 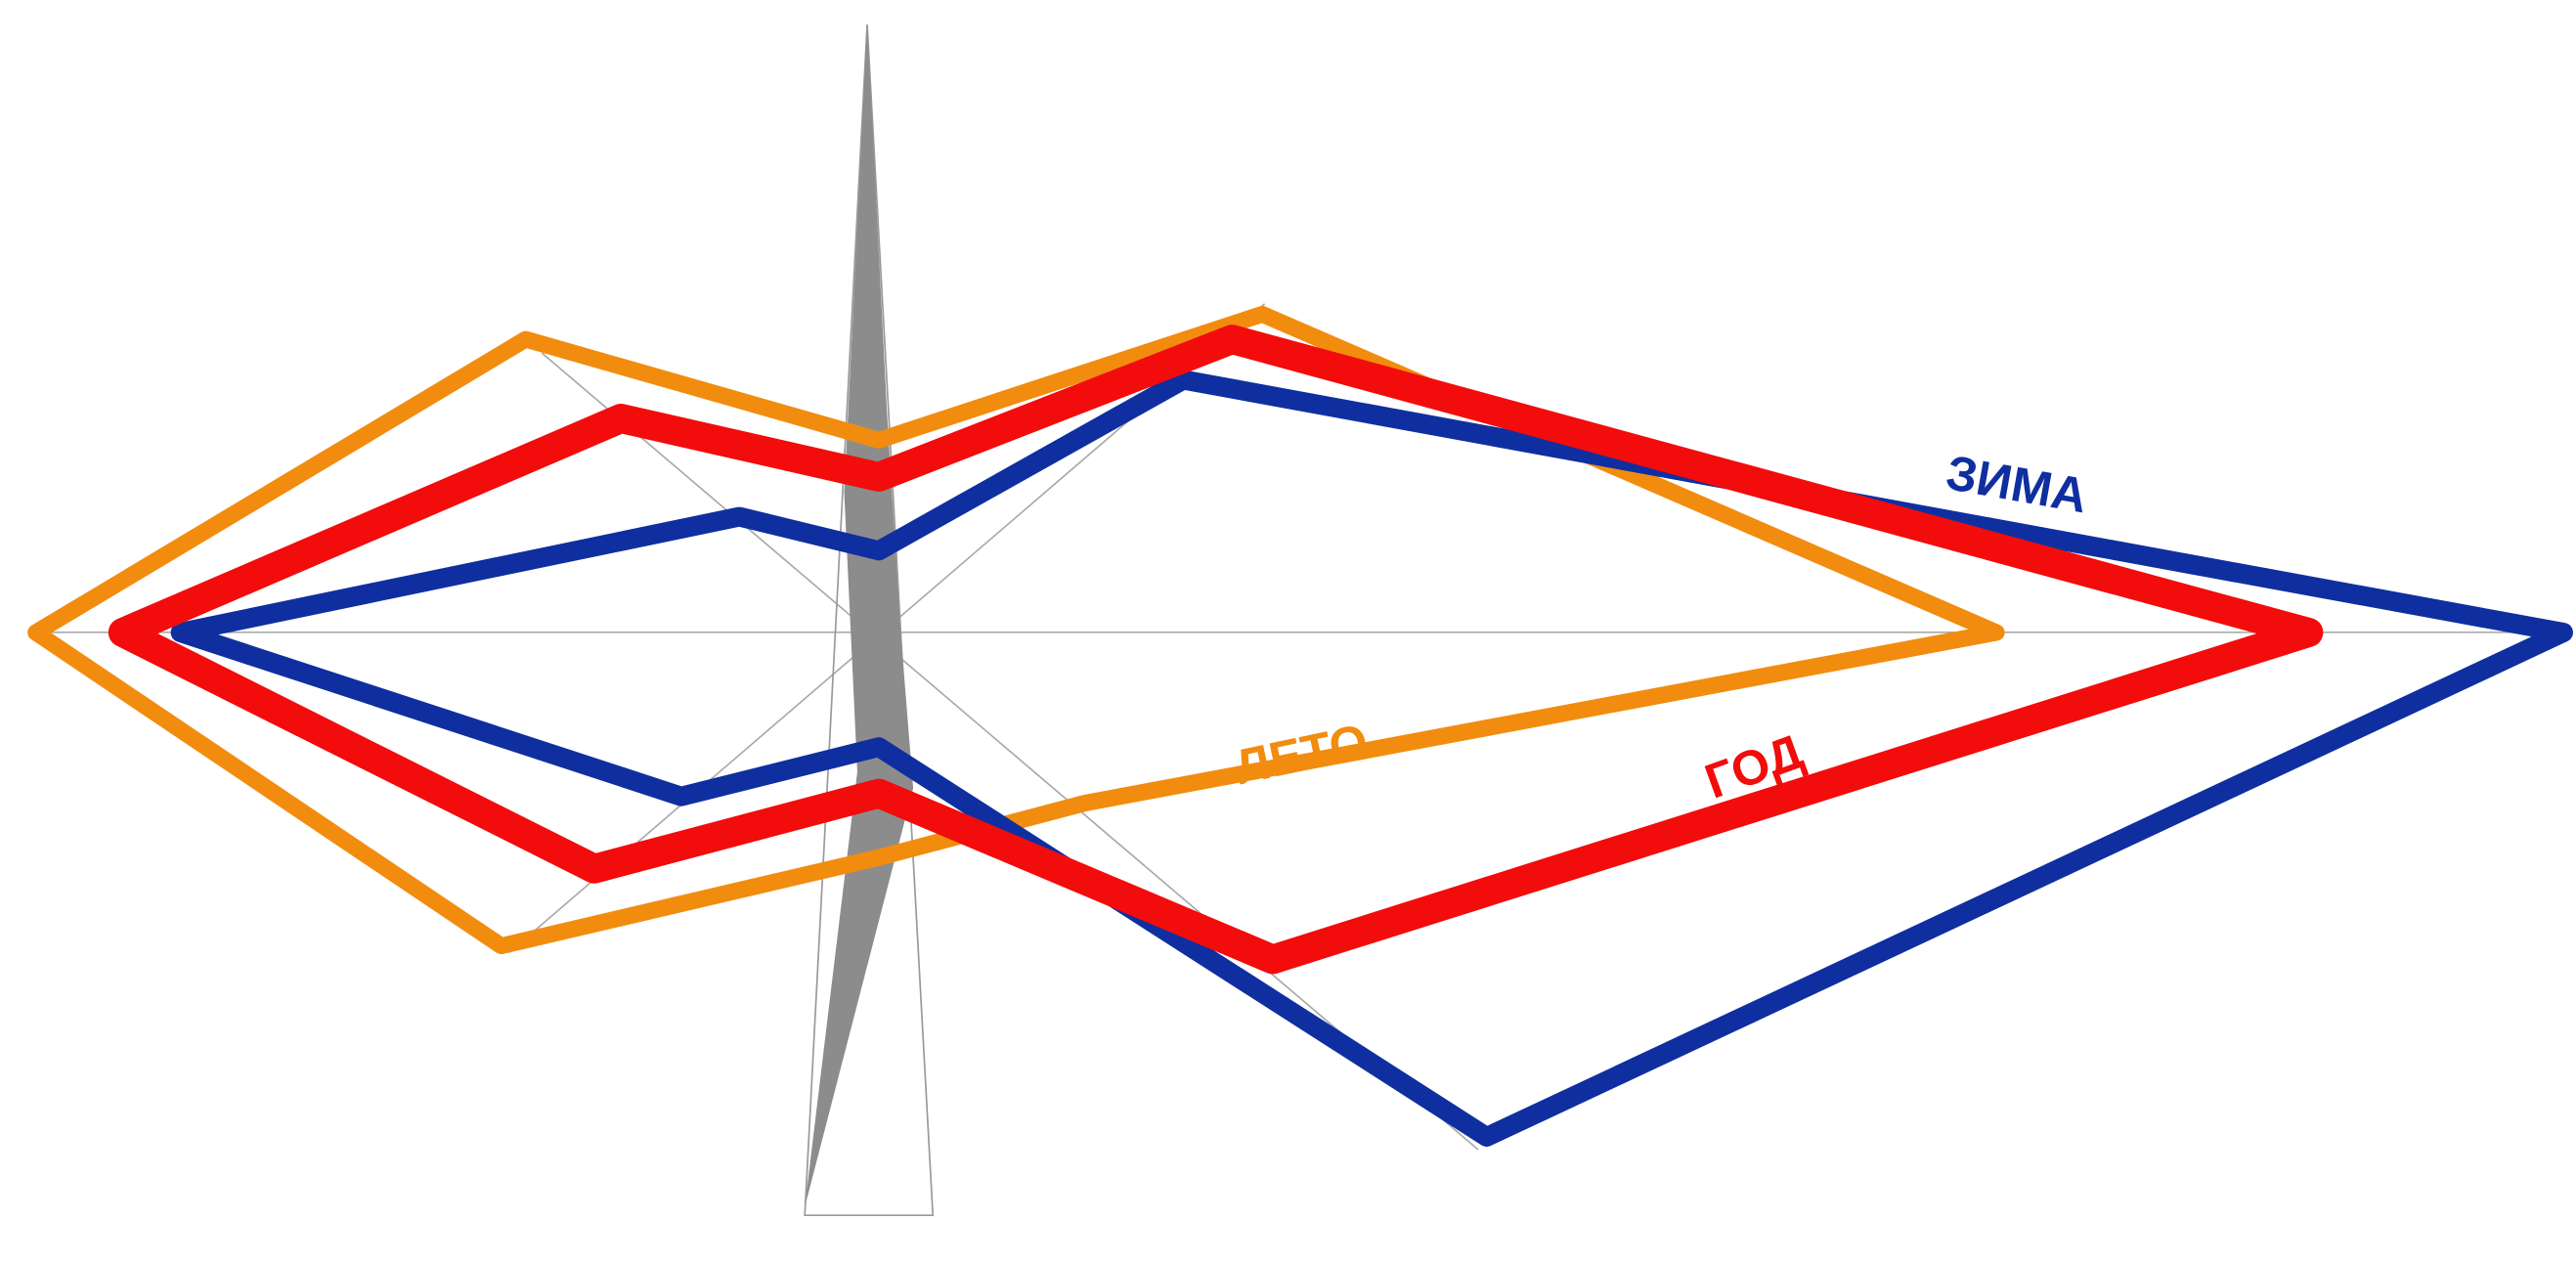 What do you see at coordinates (859, 616) in the screenshot?
I see `spike` at bounding box center [859, 616].